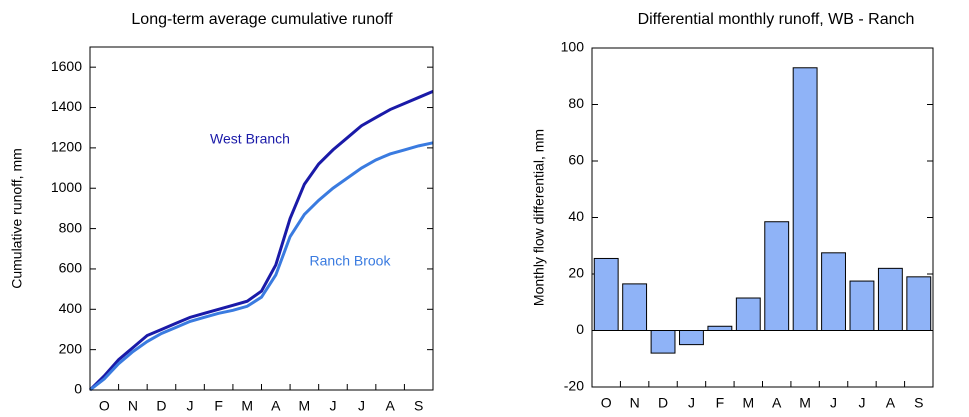 This screenshot has width=969, height=417. What do you see at coordinates (71, 348) in the screenshot?
I see `y-tick-label: 200` at bounding box center [71, 348].